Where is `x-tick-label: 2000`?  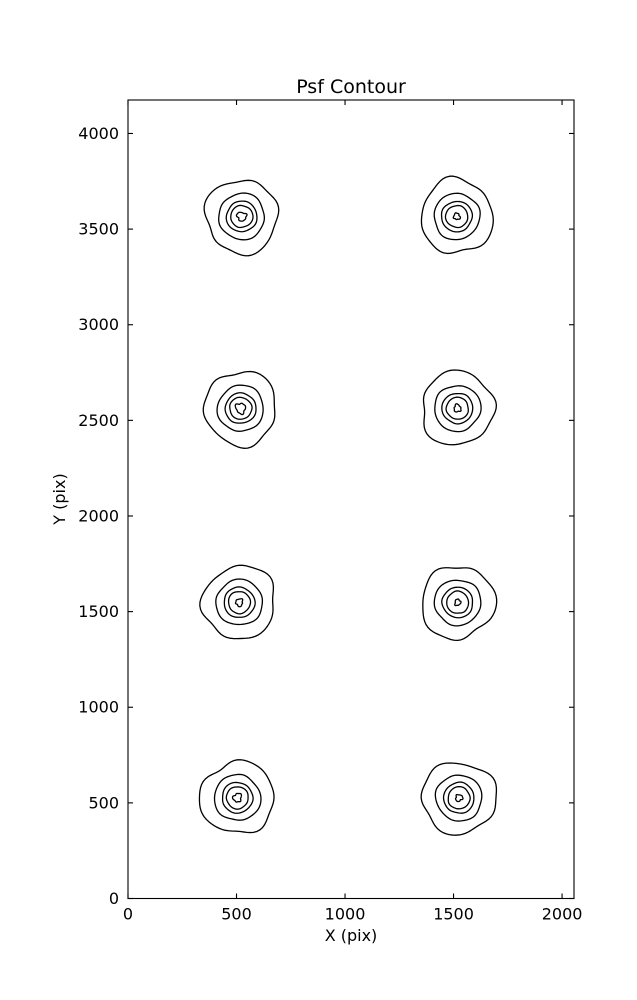
x-tick-label: 2000 is located at coordinates (562, 914).